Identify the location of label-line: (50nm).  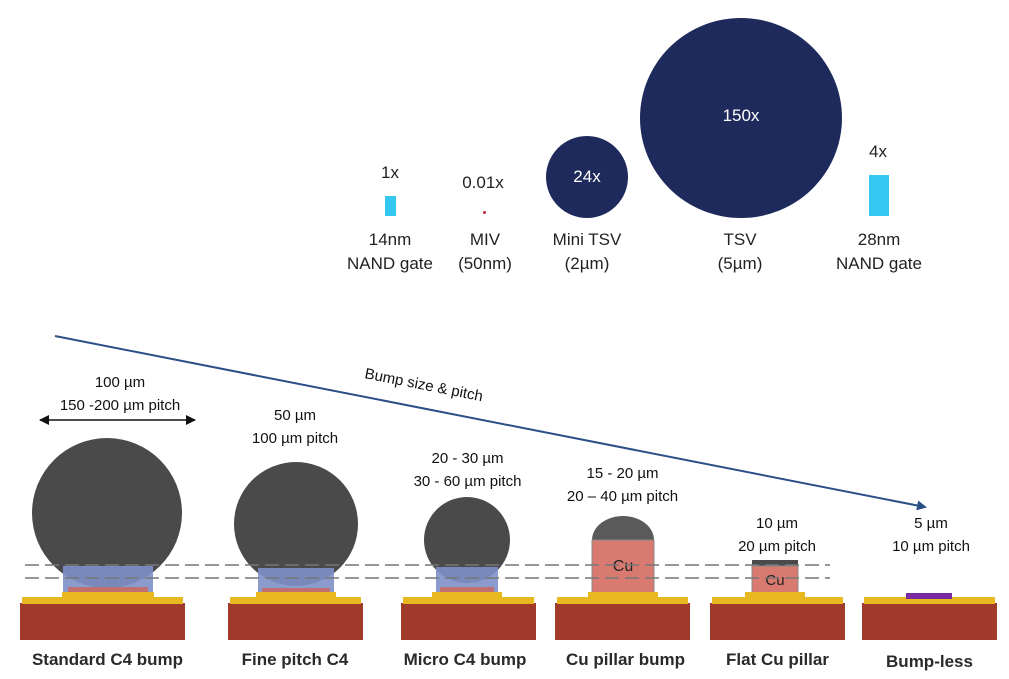
(485, 263).